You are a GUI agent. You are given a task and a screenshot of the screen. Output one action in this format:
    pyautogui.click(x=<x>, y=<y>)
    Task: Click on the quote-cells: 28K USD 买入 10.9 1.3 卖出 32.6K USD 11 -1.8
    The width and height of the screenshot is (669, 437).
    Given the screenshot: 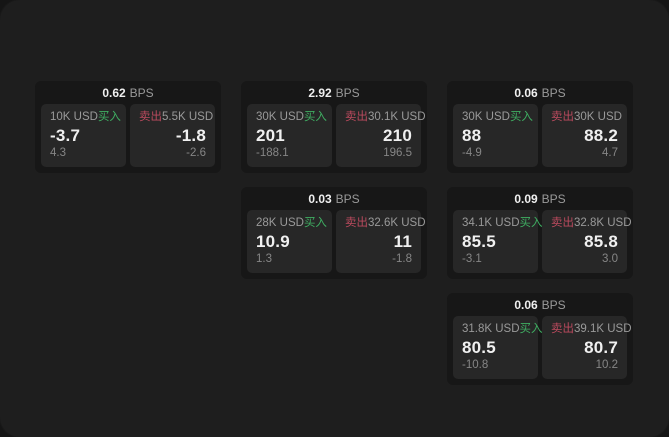 What is the action you would take?
    pyautogui.click(x=336, y=241)
    